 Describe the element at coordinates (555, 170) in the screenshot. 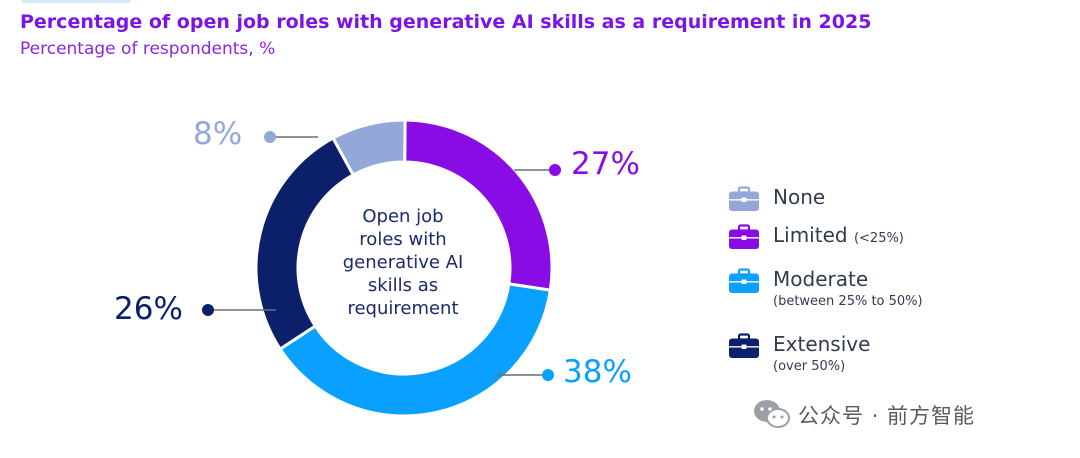

I see `leader-dot-limited` at that location.